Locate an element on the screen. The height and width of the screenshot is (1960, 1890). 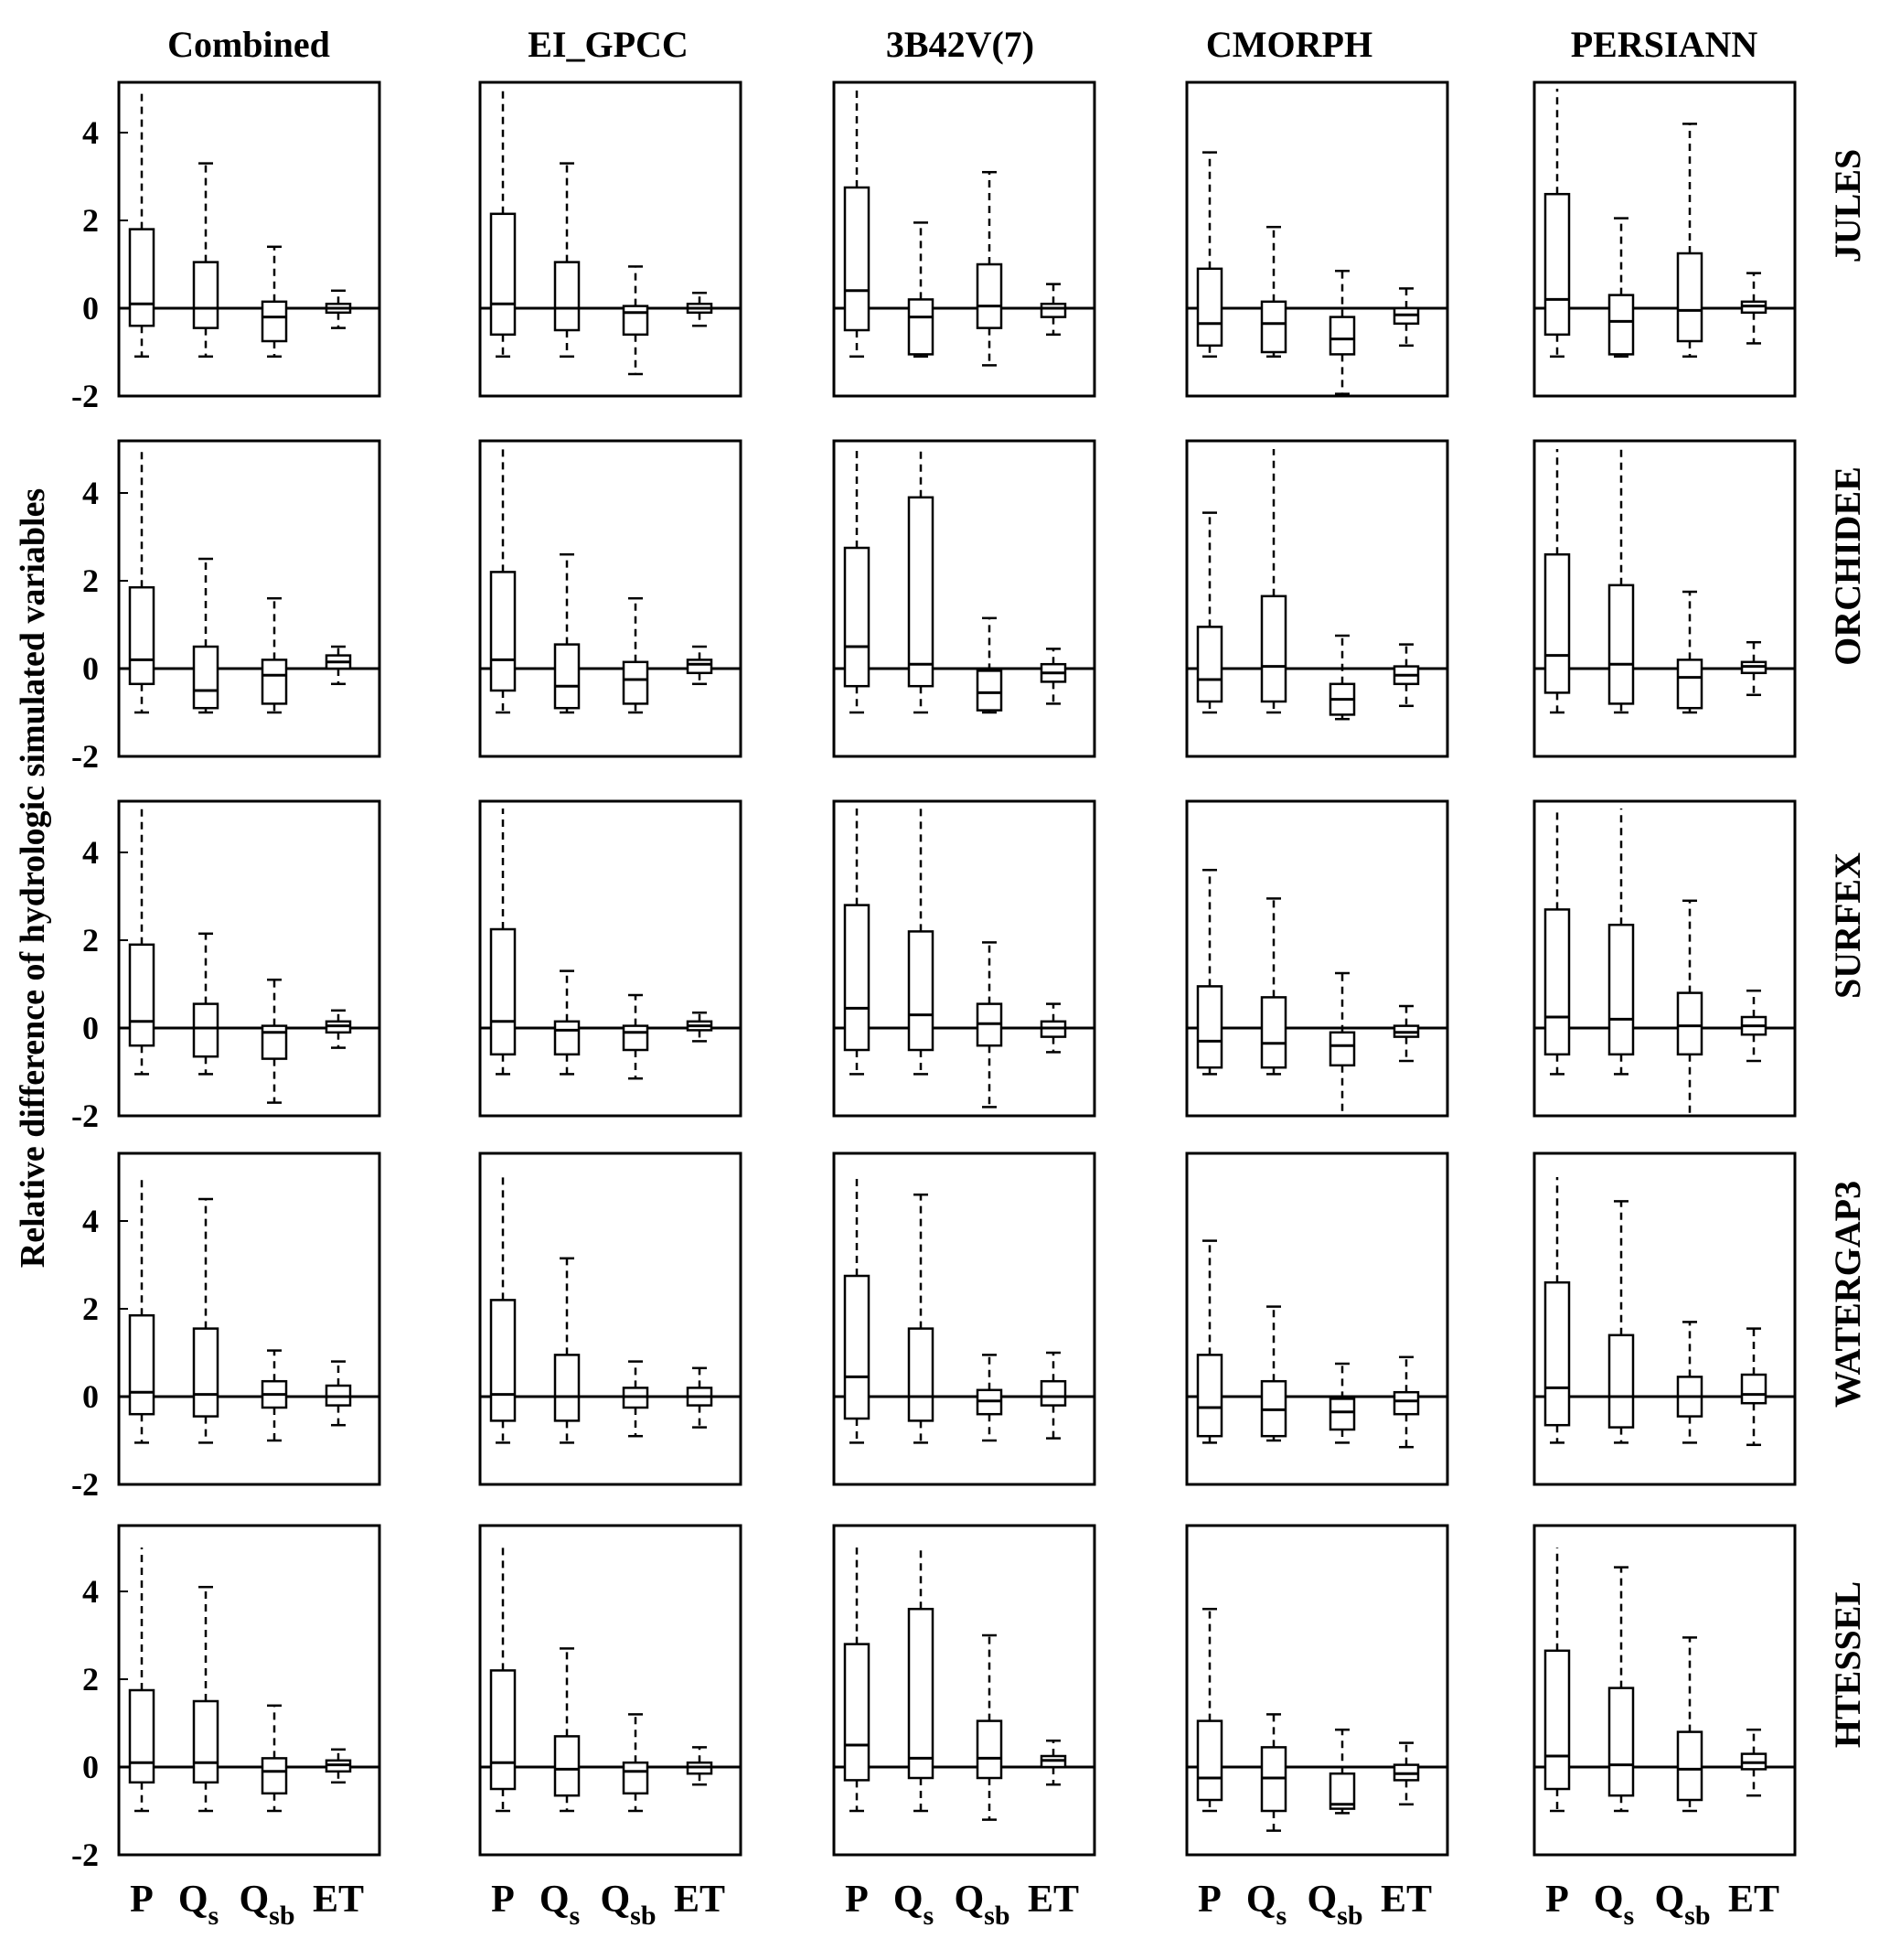
x-tick-label-Qs: Qs is located at coordinates (1266, 1905).